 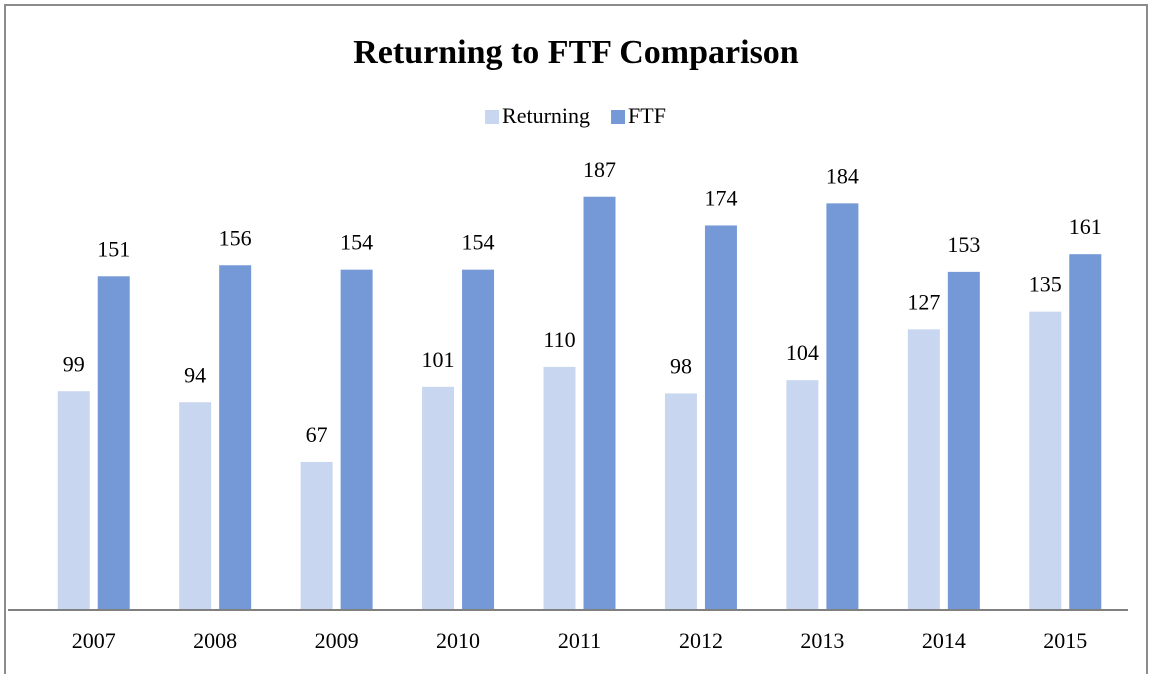 I want to click on data-label: 127, so click(x=923, y=301).